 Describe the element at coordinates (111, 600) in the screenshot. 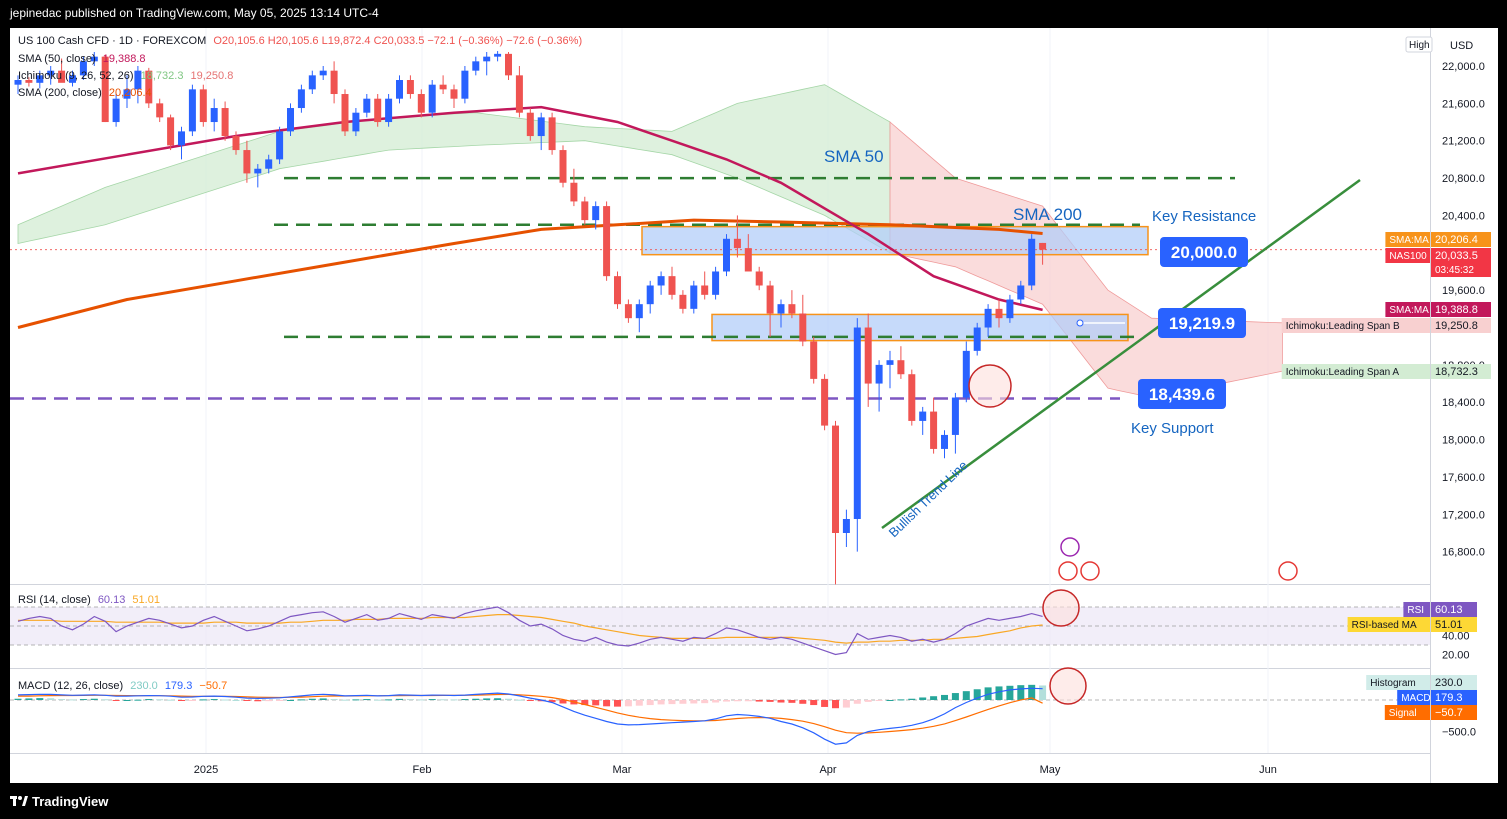

I see `legend-rsi-value: 60.13` at that location.